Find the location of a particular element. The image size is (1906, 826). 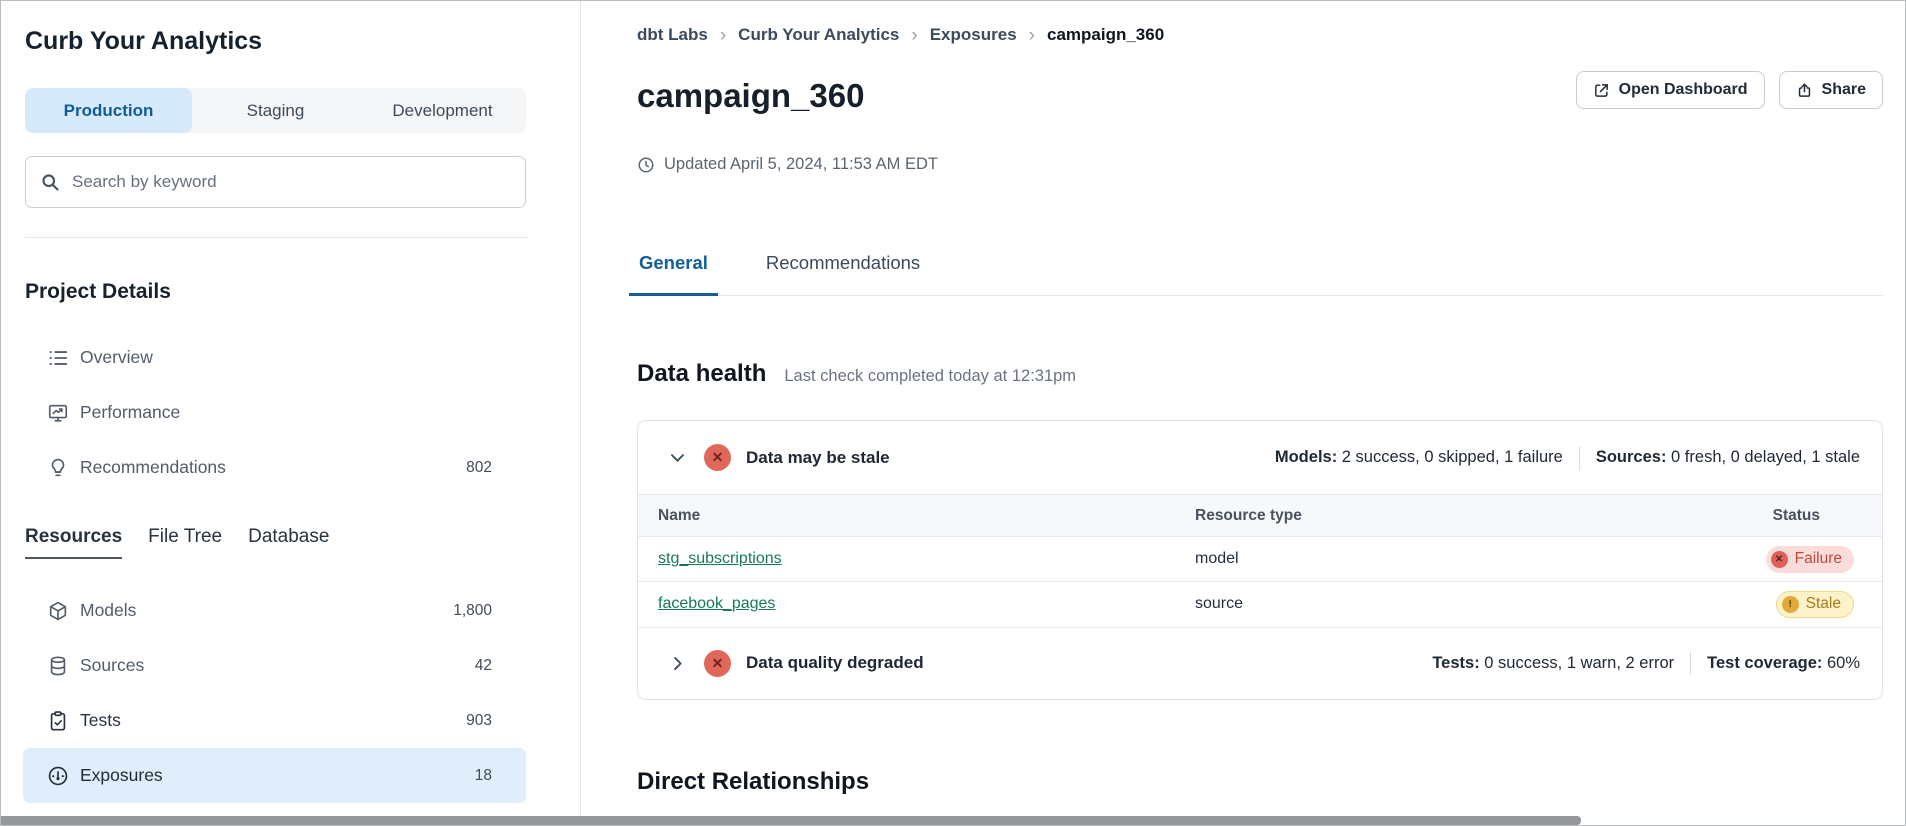

search-icon is located at coordinates (50, 182).